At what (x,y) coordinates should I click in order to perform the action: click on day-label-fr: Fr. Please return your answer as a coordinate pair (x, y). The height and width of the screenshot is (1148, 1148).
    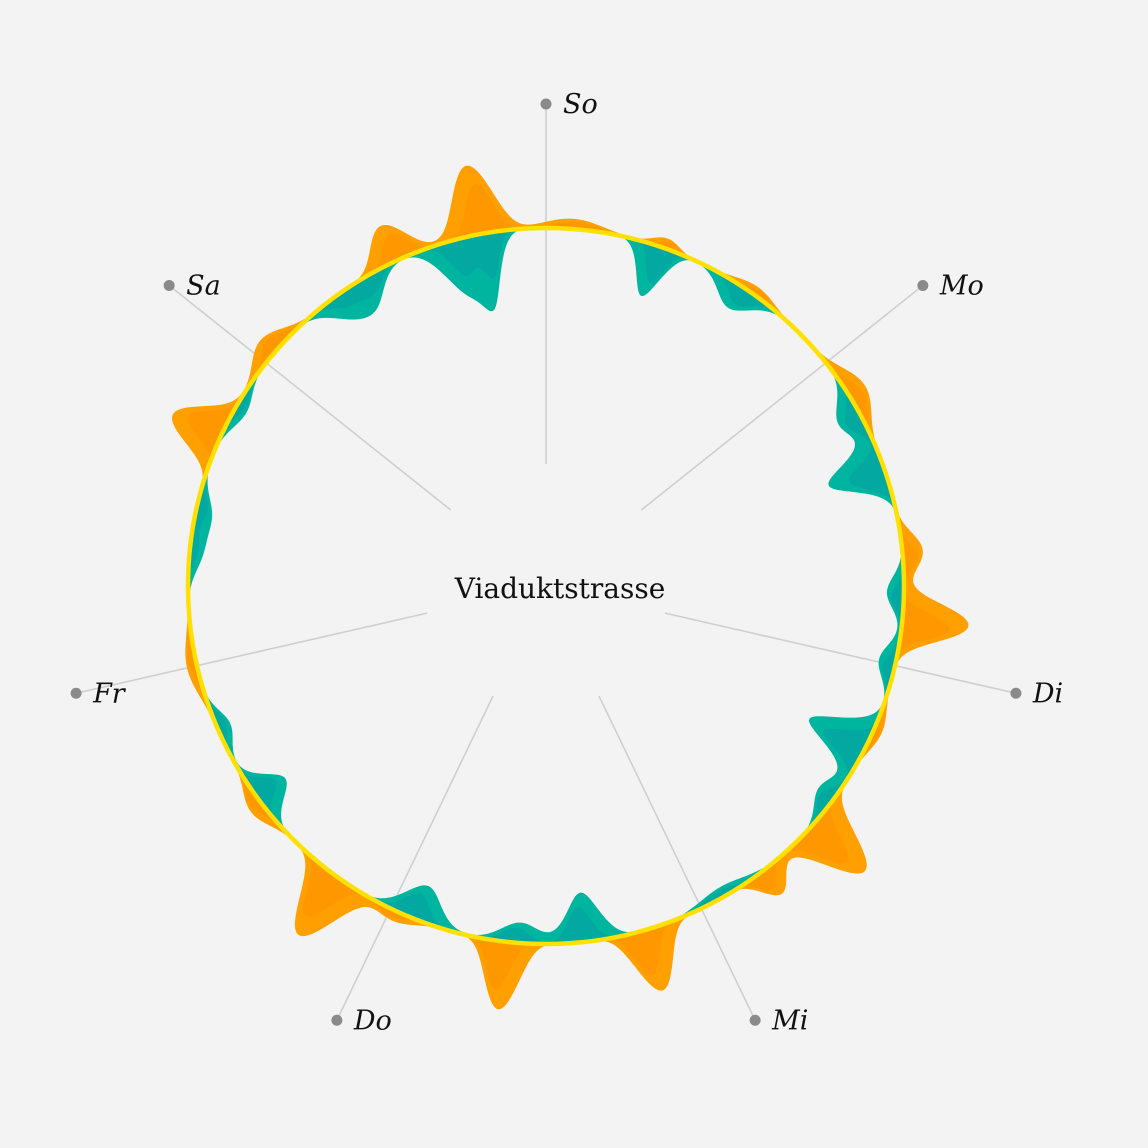
    Looking at the image, I should click on (109, 693).